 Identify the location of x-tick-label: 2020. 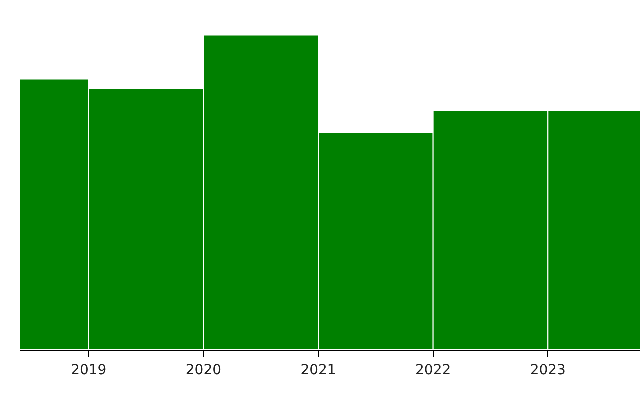
(204, 370).